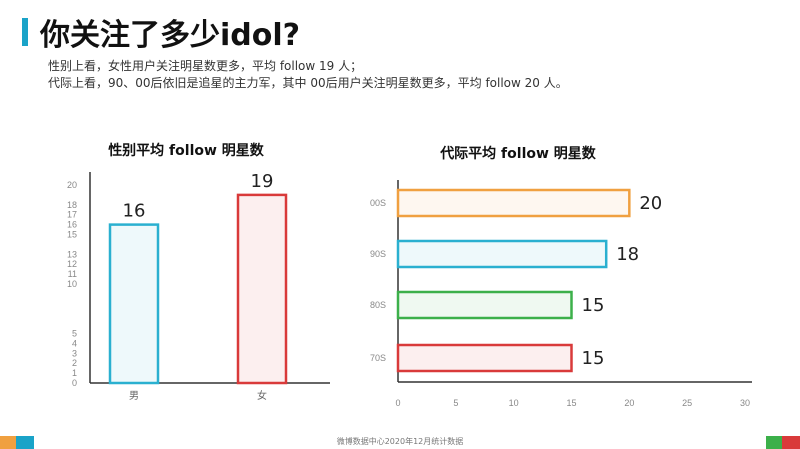  I want to click on chart1-y-tick-label: 10, so click(72, 284).